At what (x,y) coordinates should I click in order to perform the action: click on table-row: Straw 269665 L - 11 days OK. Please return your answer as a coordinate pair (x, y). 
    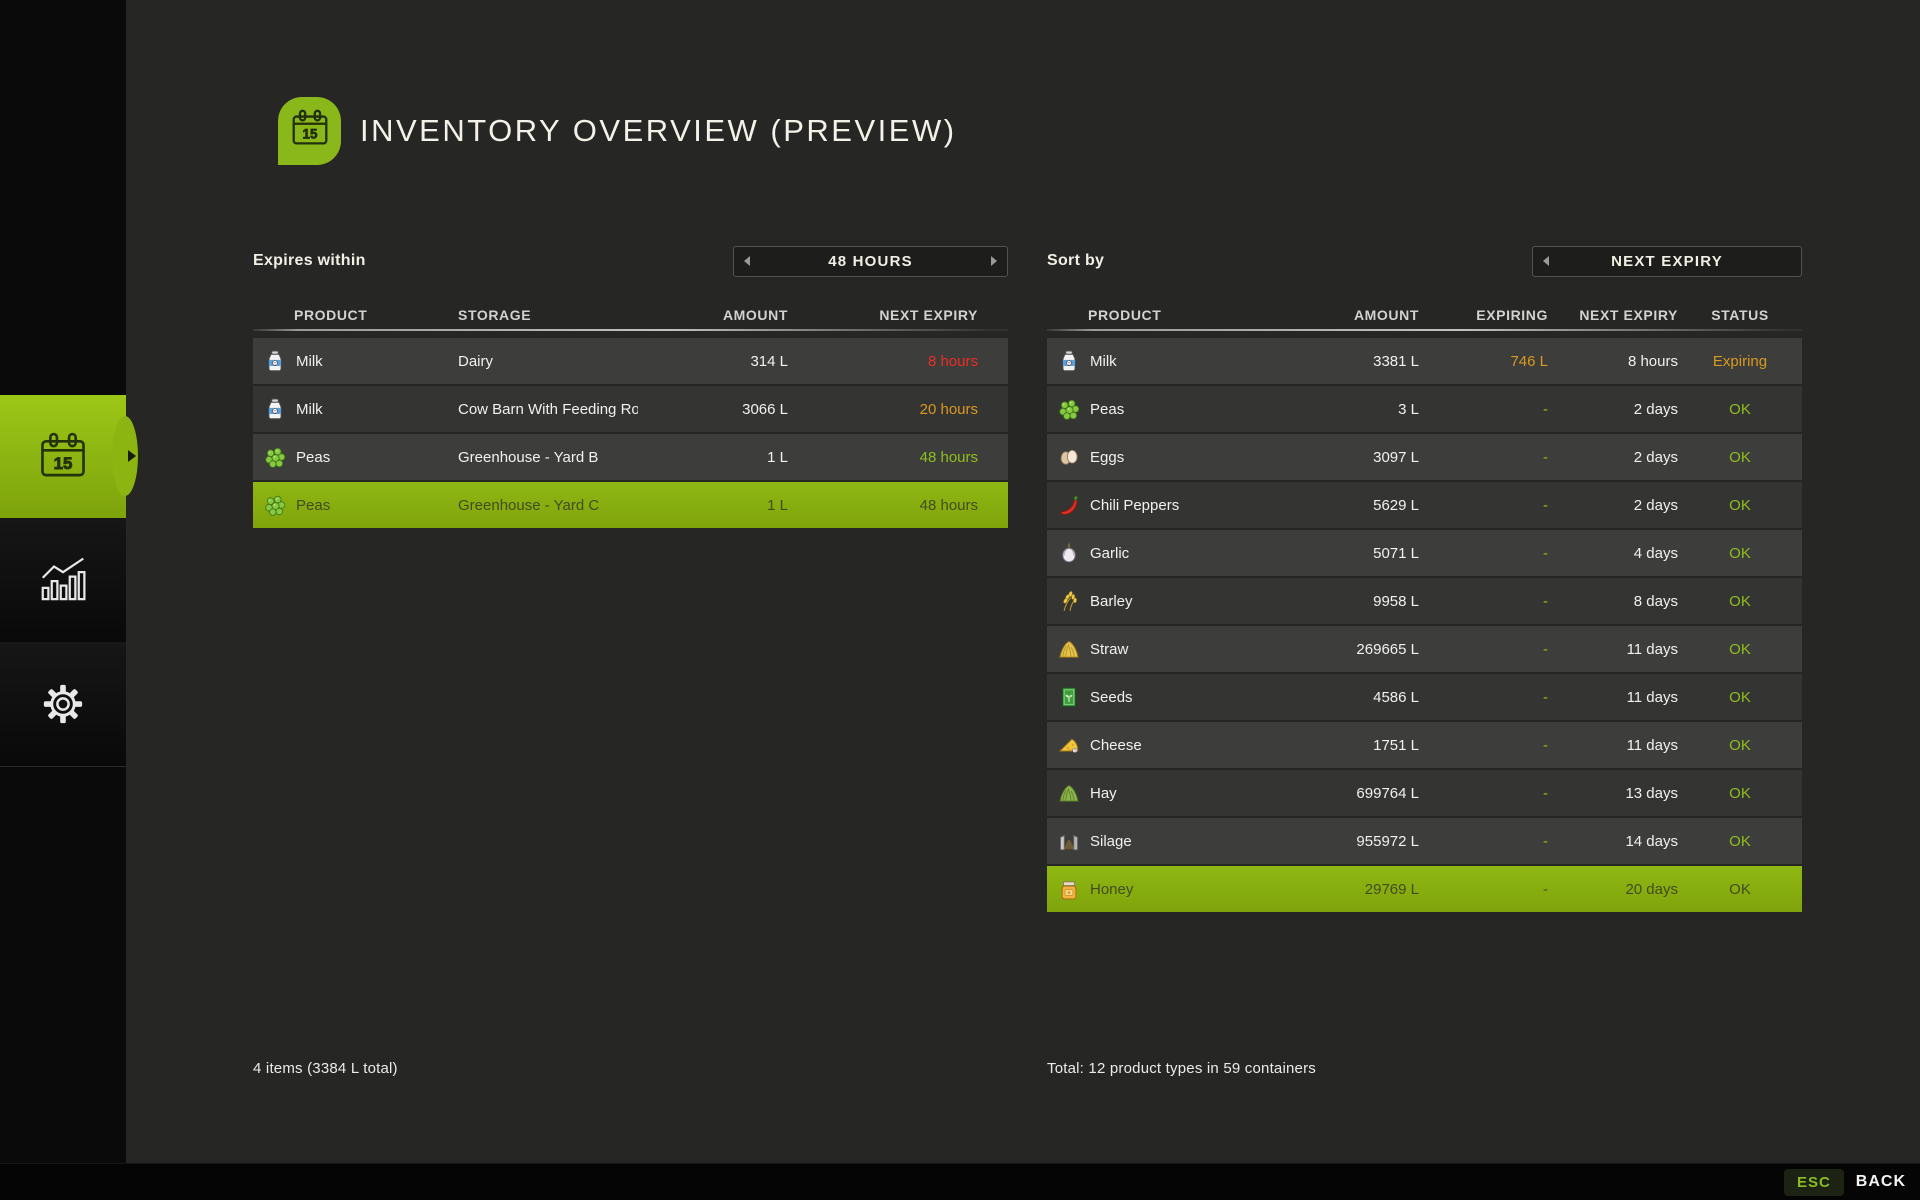
    Looking at the image, I should click on (1424, 649).